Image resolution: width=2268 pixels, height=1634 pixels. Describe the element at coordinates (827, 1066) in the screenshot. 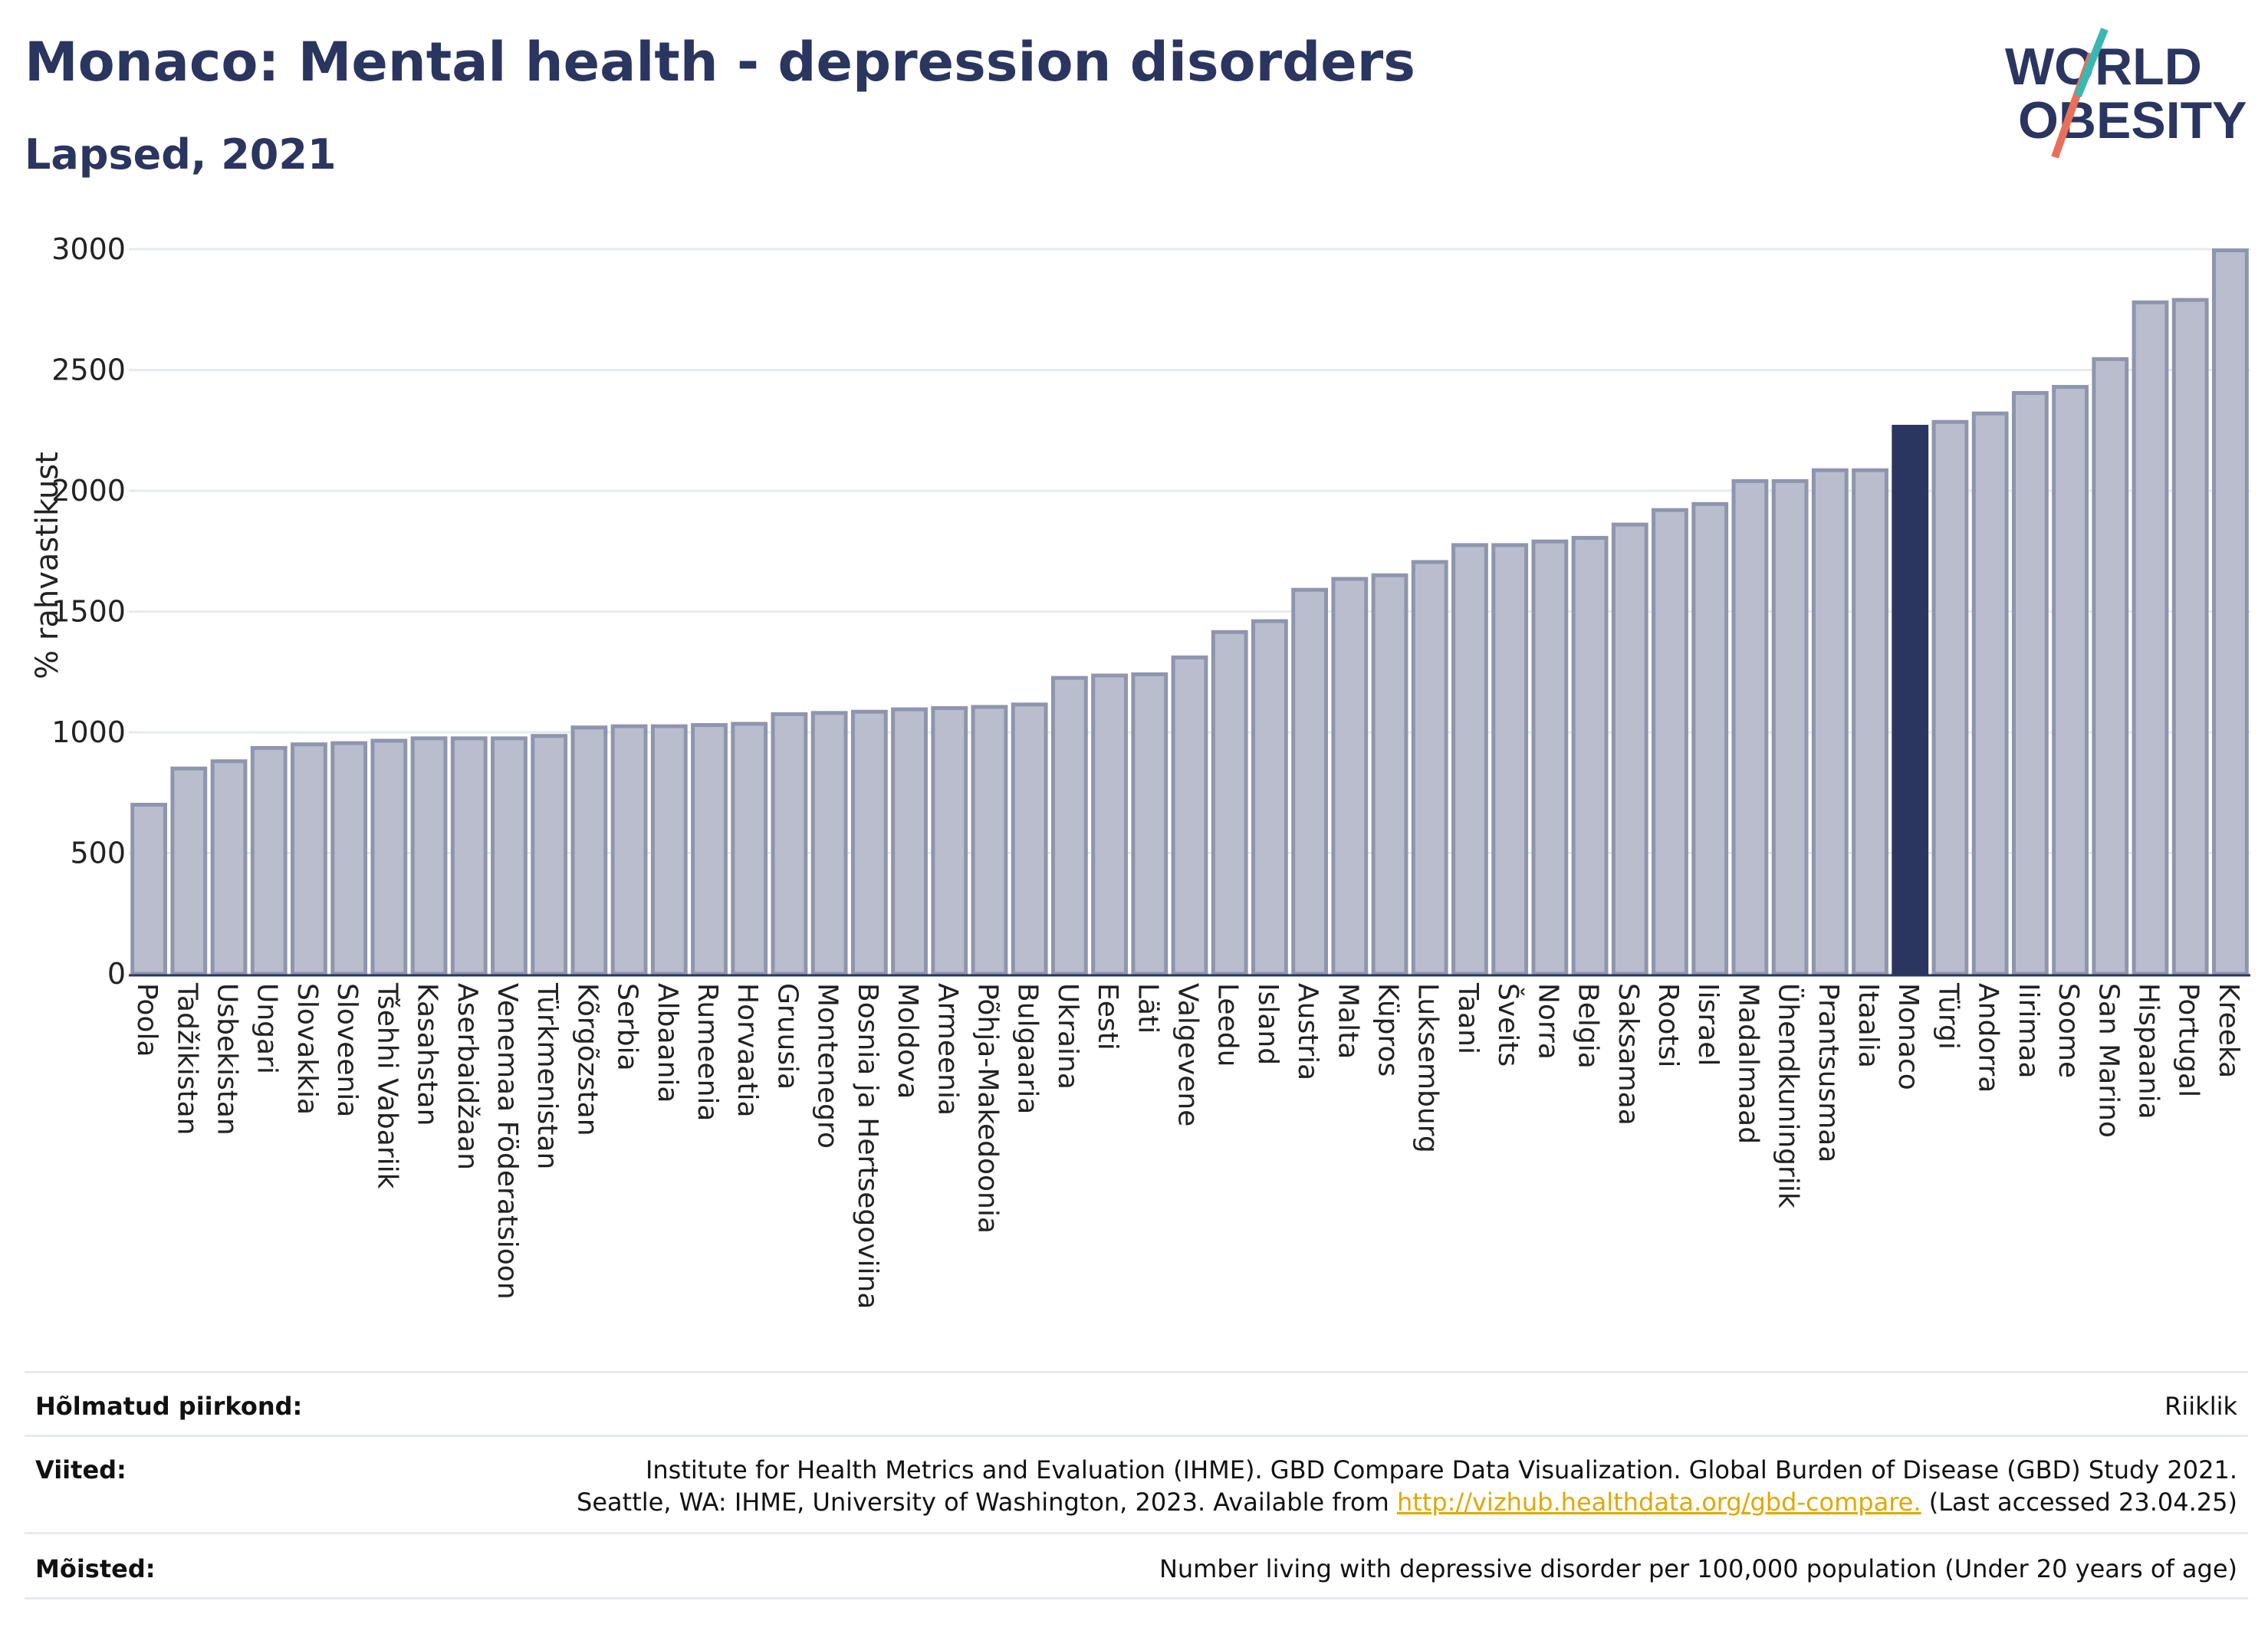

I see `x-tick-label: Montenegro` at that location.